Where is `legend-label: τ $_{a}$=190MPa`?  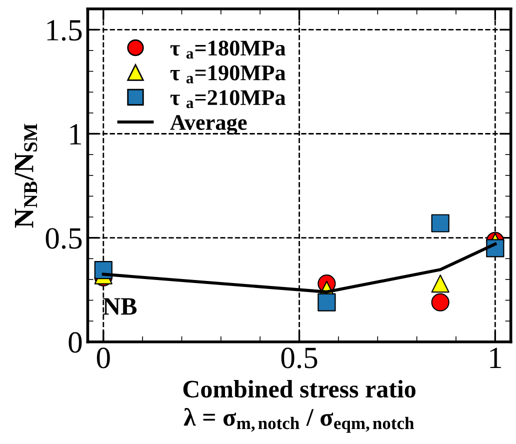 legend-label: τ $_{a}$=190MPa is located at coordinates (228, 74).